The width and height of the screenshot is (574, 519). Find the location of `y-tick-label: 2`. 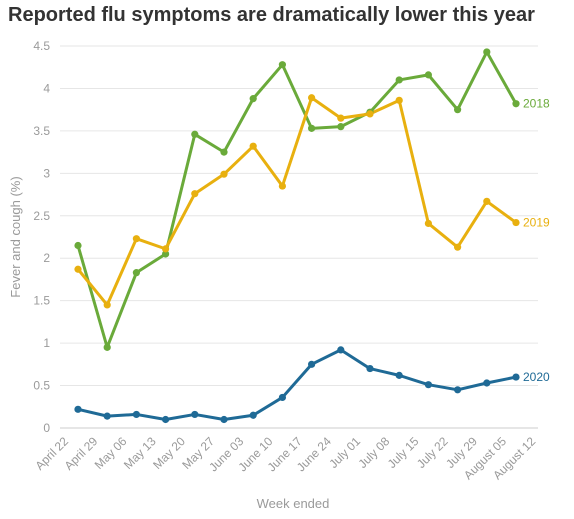

y-tick-label: 2 is located at coordinates (46, 258).